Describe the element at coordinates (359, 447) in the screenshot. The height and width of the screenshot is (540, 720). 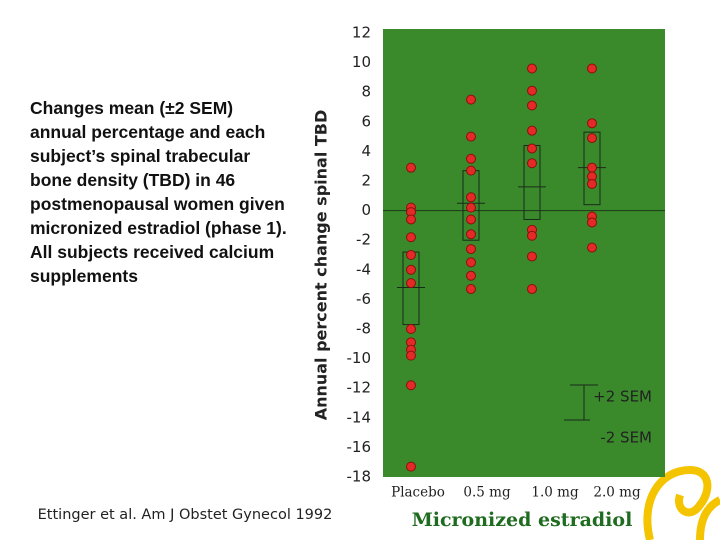
I see `y-tick-label: -16` at that location.